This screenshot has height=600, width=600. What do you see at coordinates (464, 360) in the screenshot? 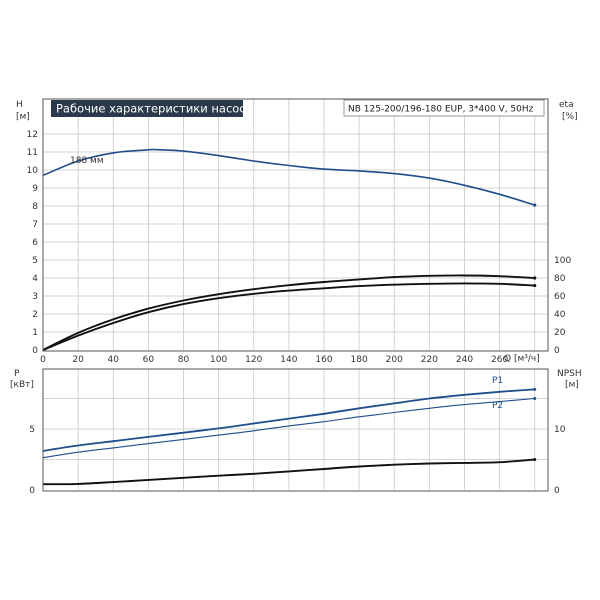
I see `q-tick-label: 240` at bounding box center [464, 360].